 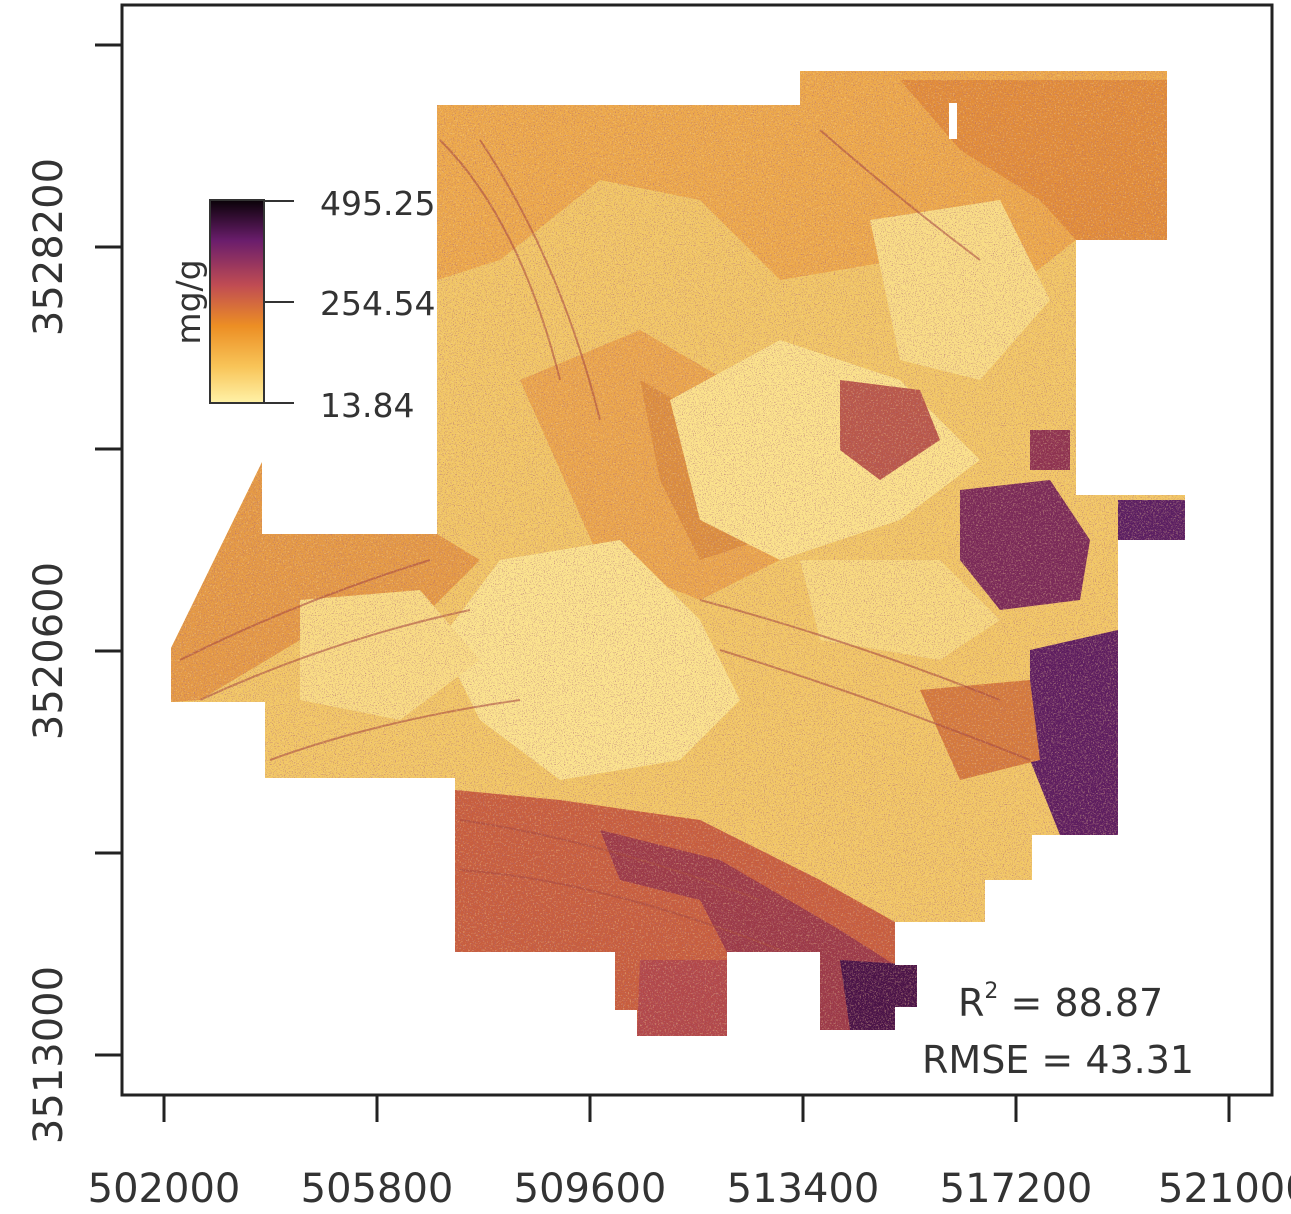 I want to click on legend-max-label: 495.25, so click(x=377, y=203).